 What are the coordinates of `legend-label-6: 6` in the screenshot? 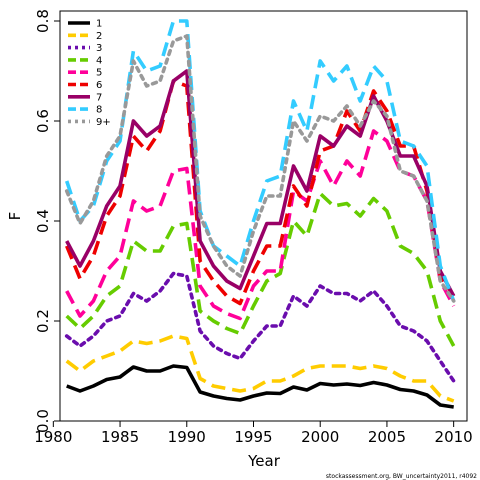 It's located at (99, 85).